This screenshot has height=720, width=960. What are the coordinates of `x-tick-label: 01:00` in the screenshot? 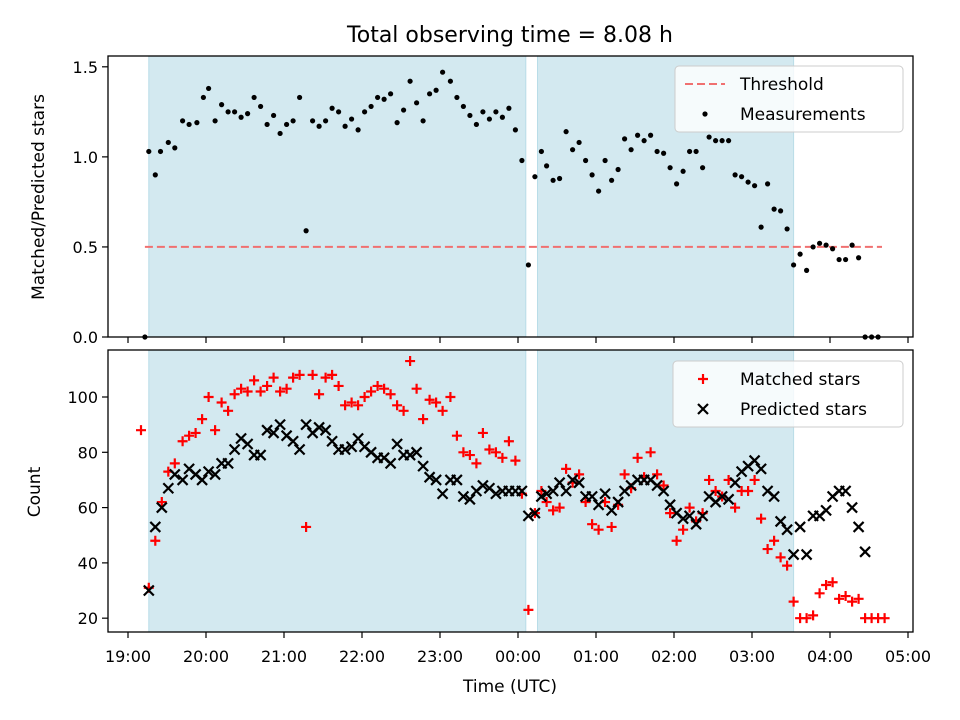 It's located at (596, 656).